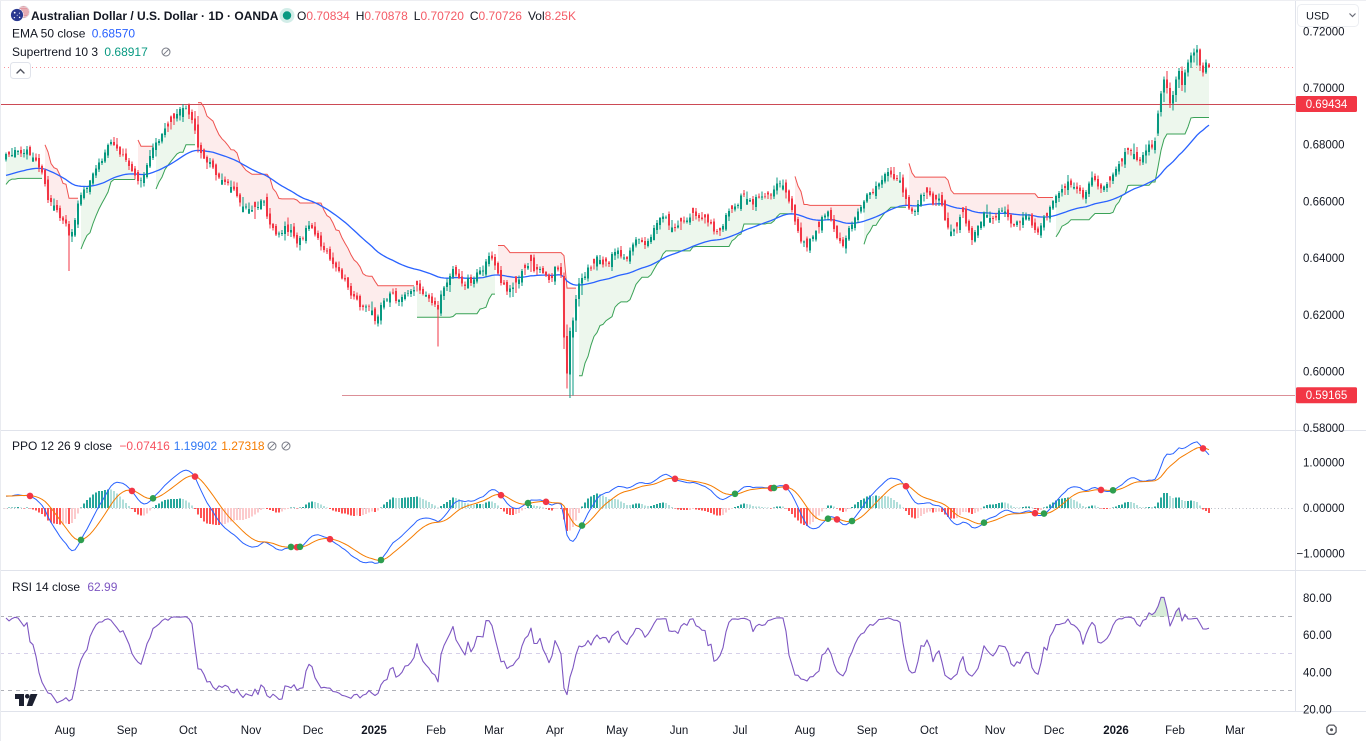 This screenshot has width=1366, height=741. I want to click on svg-text: 60.00, so click(1317, 636).